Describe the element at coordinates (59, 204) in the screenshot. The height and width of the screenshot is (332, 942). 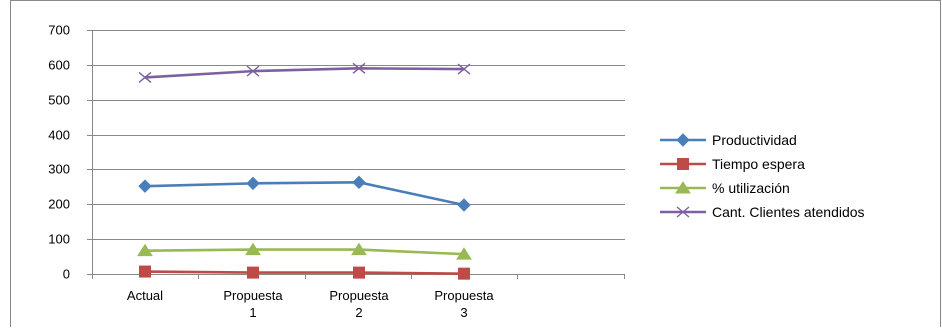
I see `y-tick-label: 200` at that location.